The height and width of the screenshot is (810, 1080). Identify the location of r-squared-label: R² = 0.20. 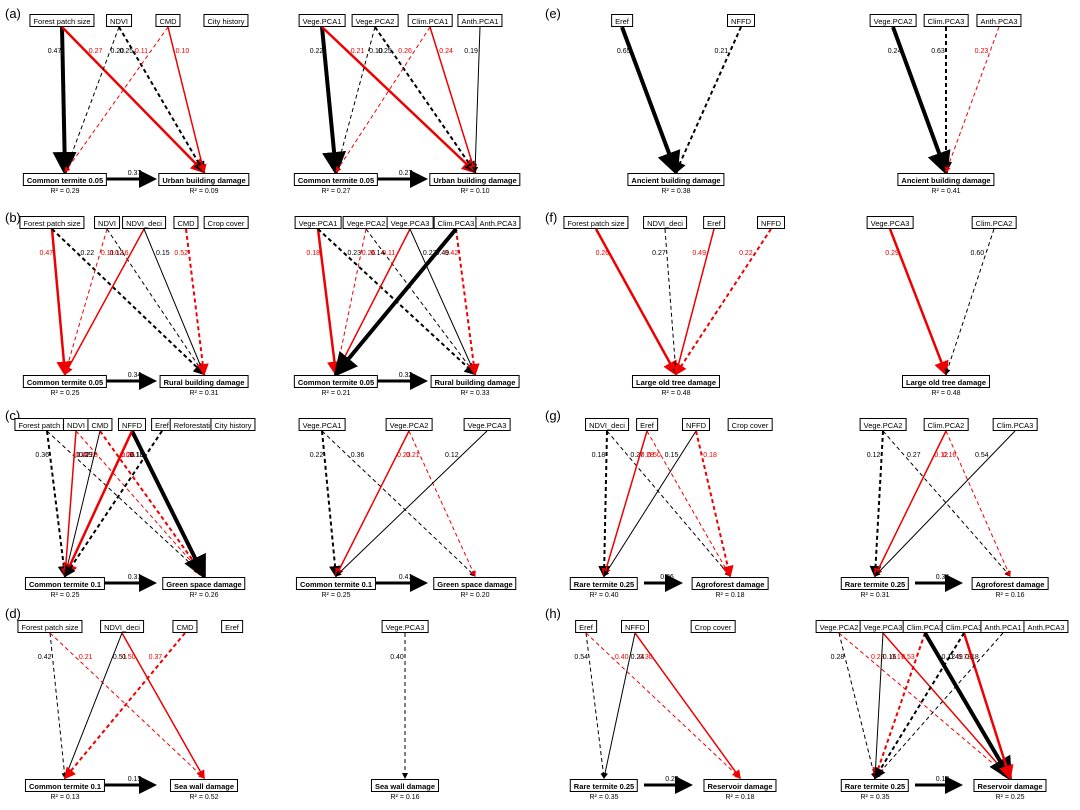
(475, 595).